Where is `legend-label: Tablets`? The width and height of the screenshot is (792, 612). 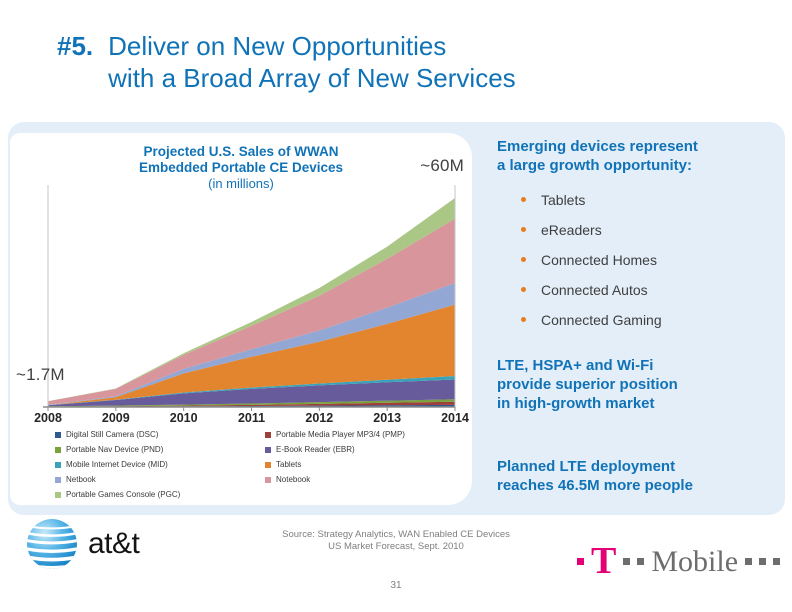 legend-label: Tablets is located at coordinates (289, 464).